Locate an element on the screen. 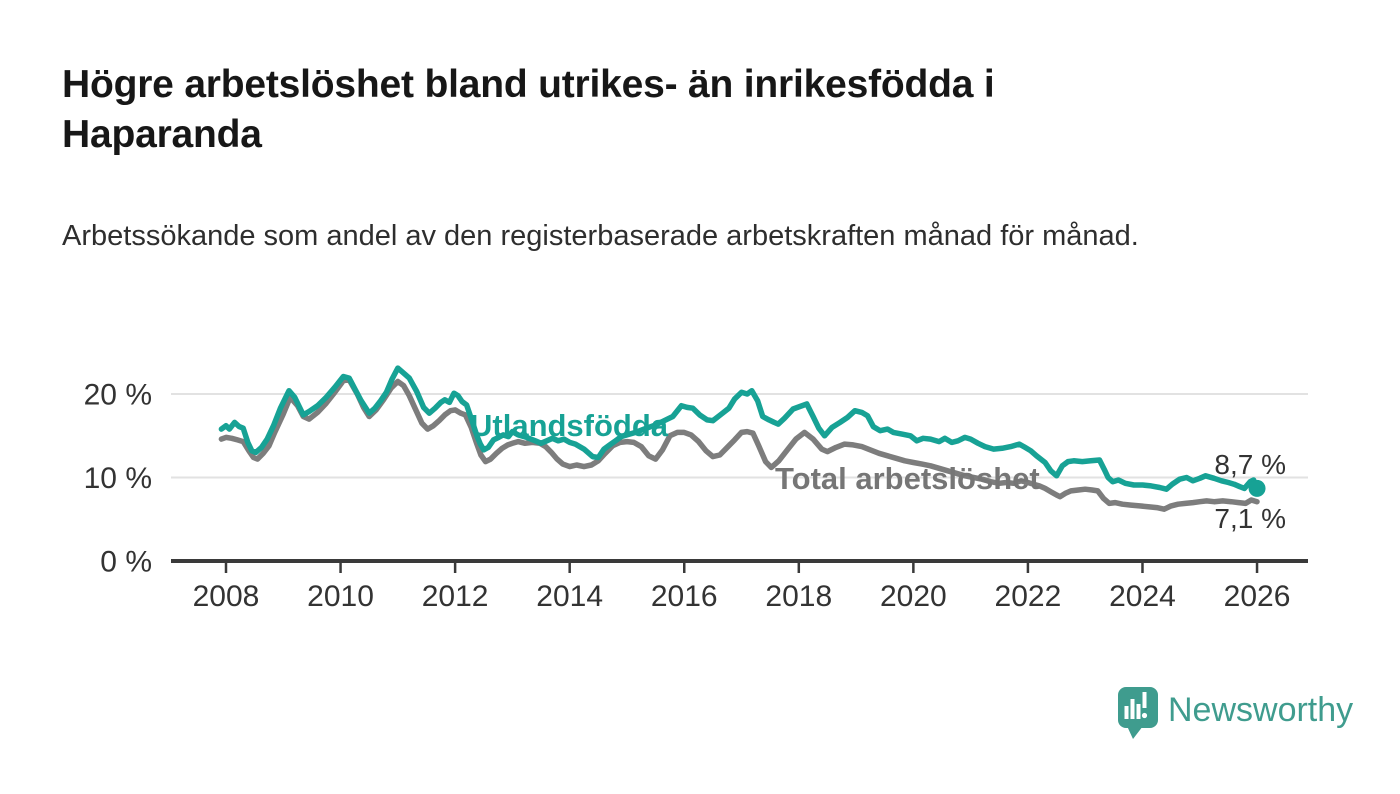  x-tick-label: 2008 is located at coordinates (226, 596).